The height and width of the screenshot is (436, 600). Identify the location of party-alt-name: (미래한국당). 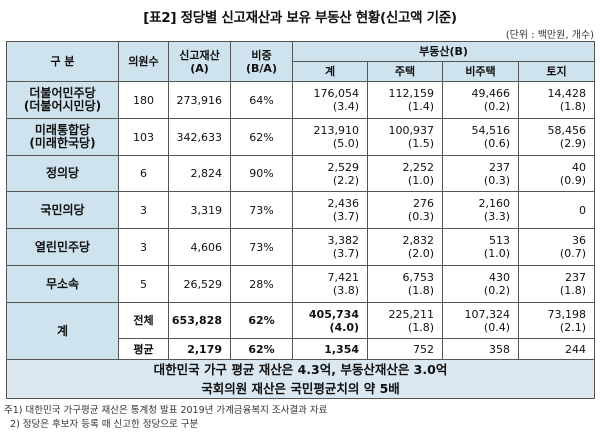
(62, 143).